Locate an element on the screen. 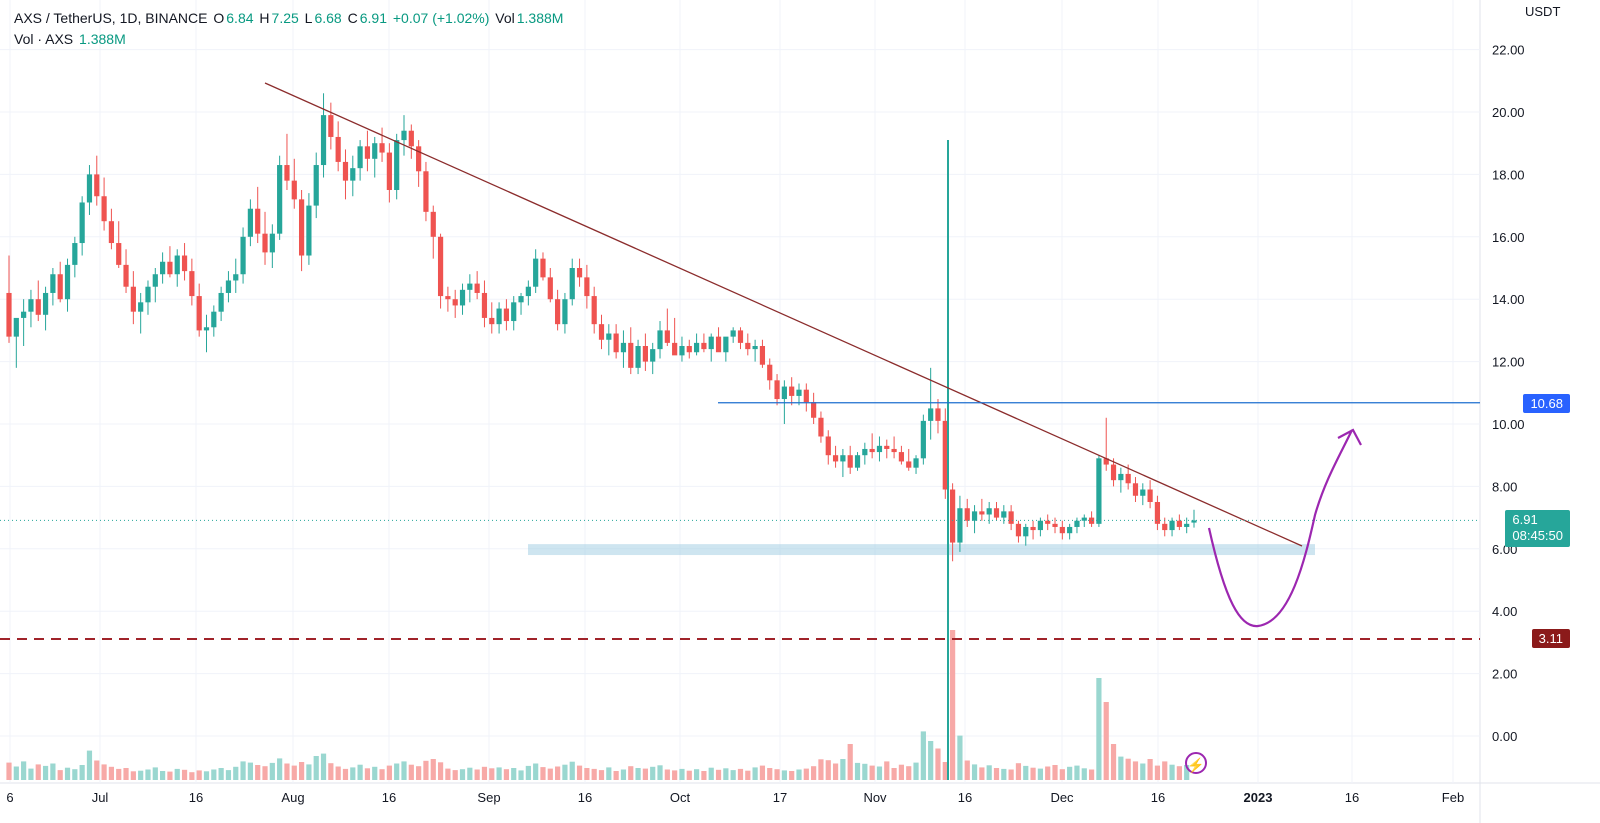 The image size is (1600, 823). volume-study-label: Vol · AXS is located at coordinates (44, 39).